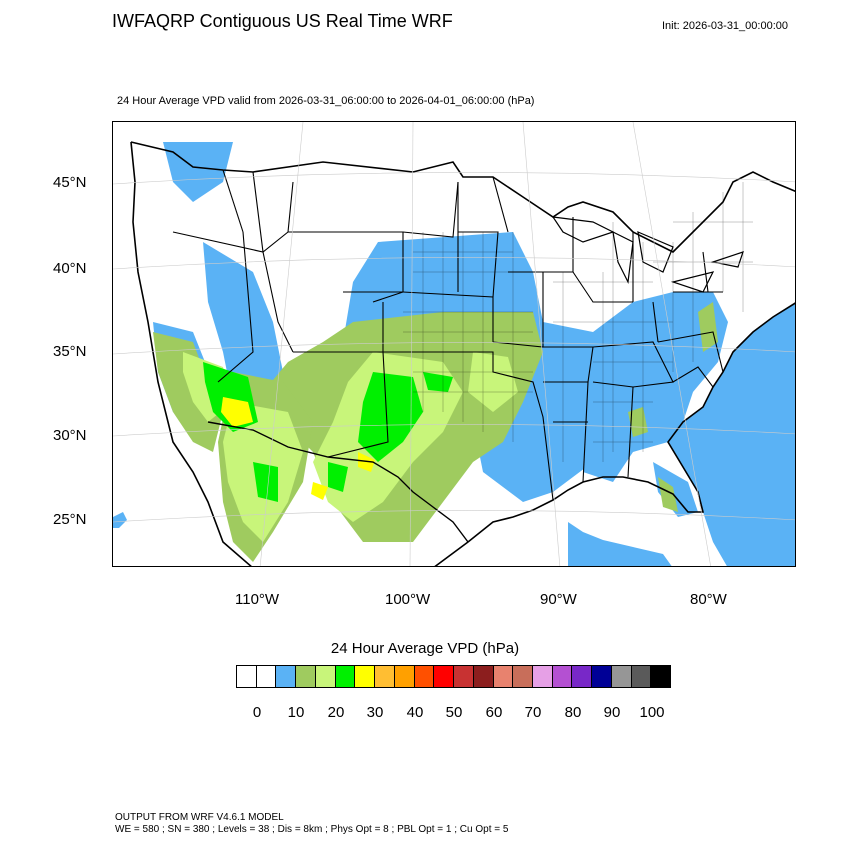 This screenshot has height=850, width=850. I want to click on colorbar-tick-40: 40, so click(415, 712).